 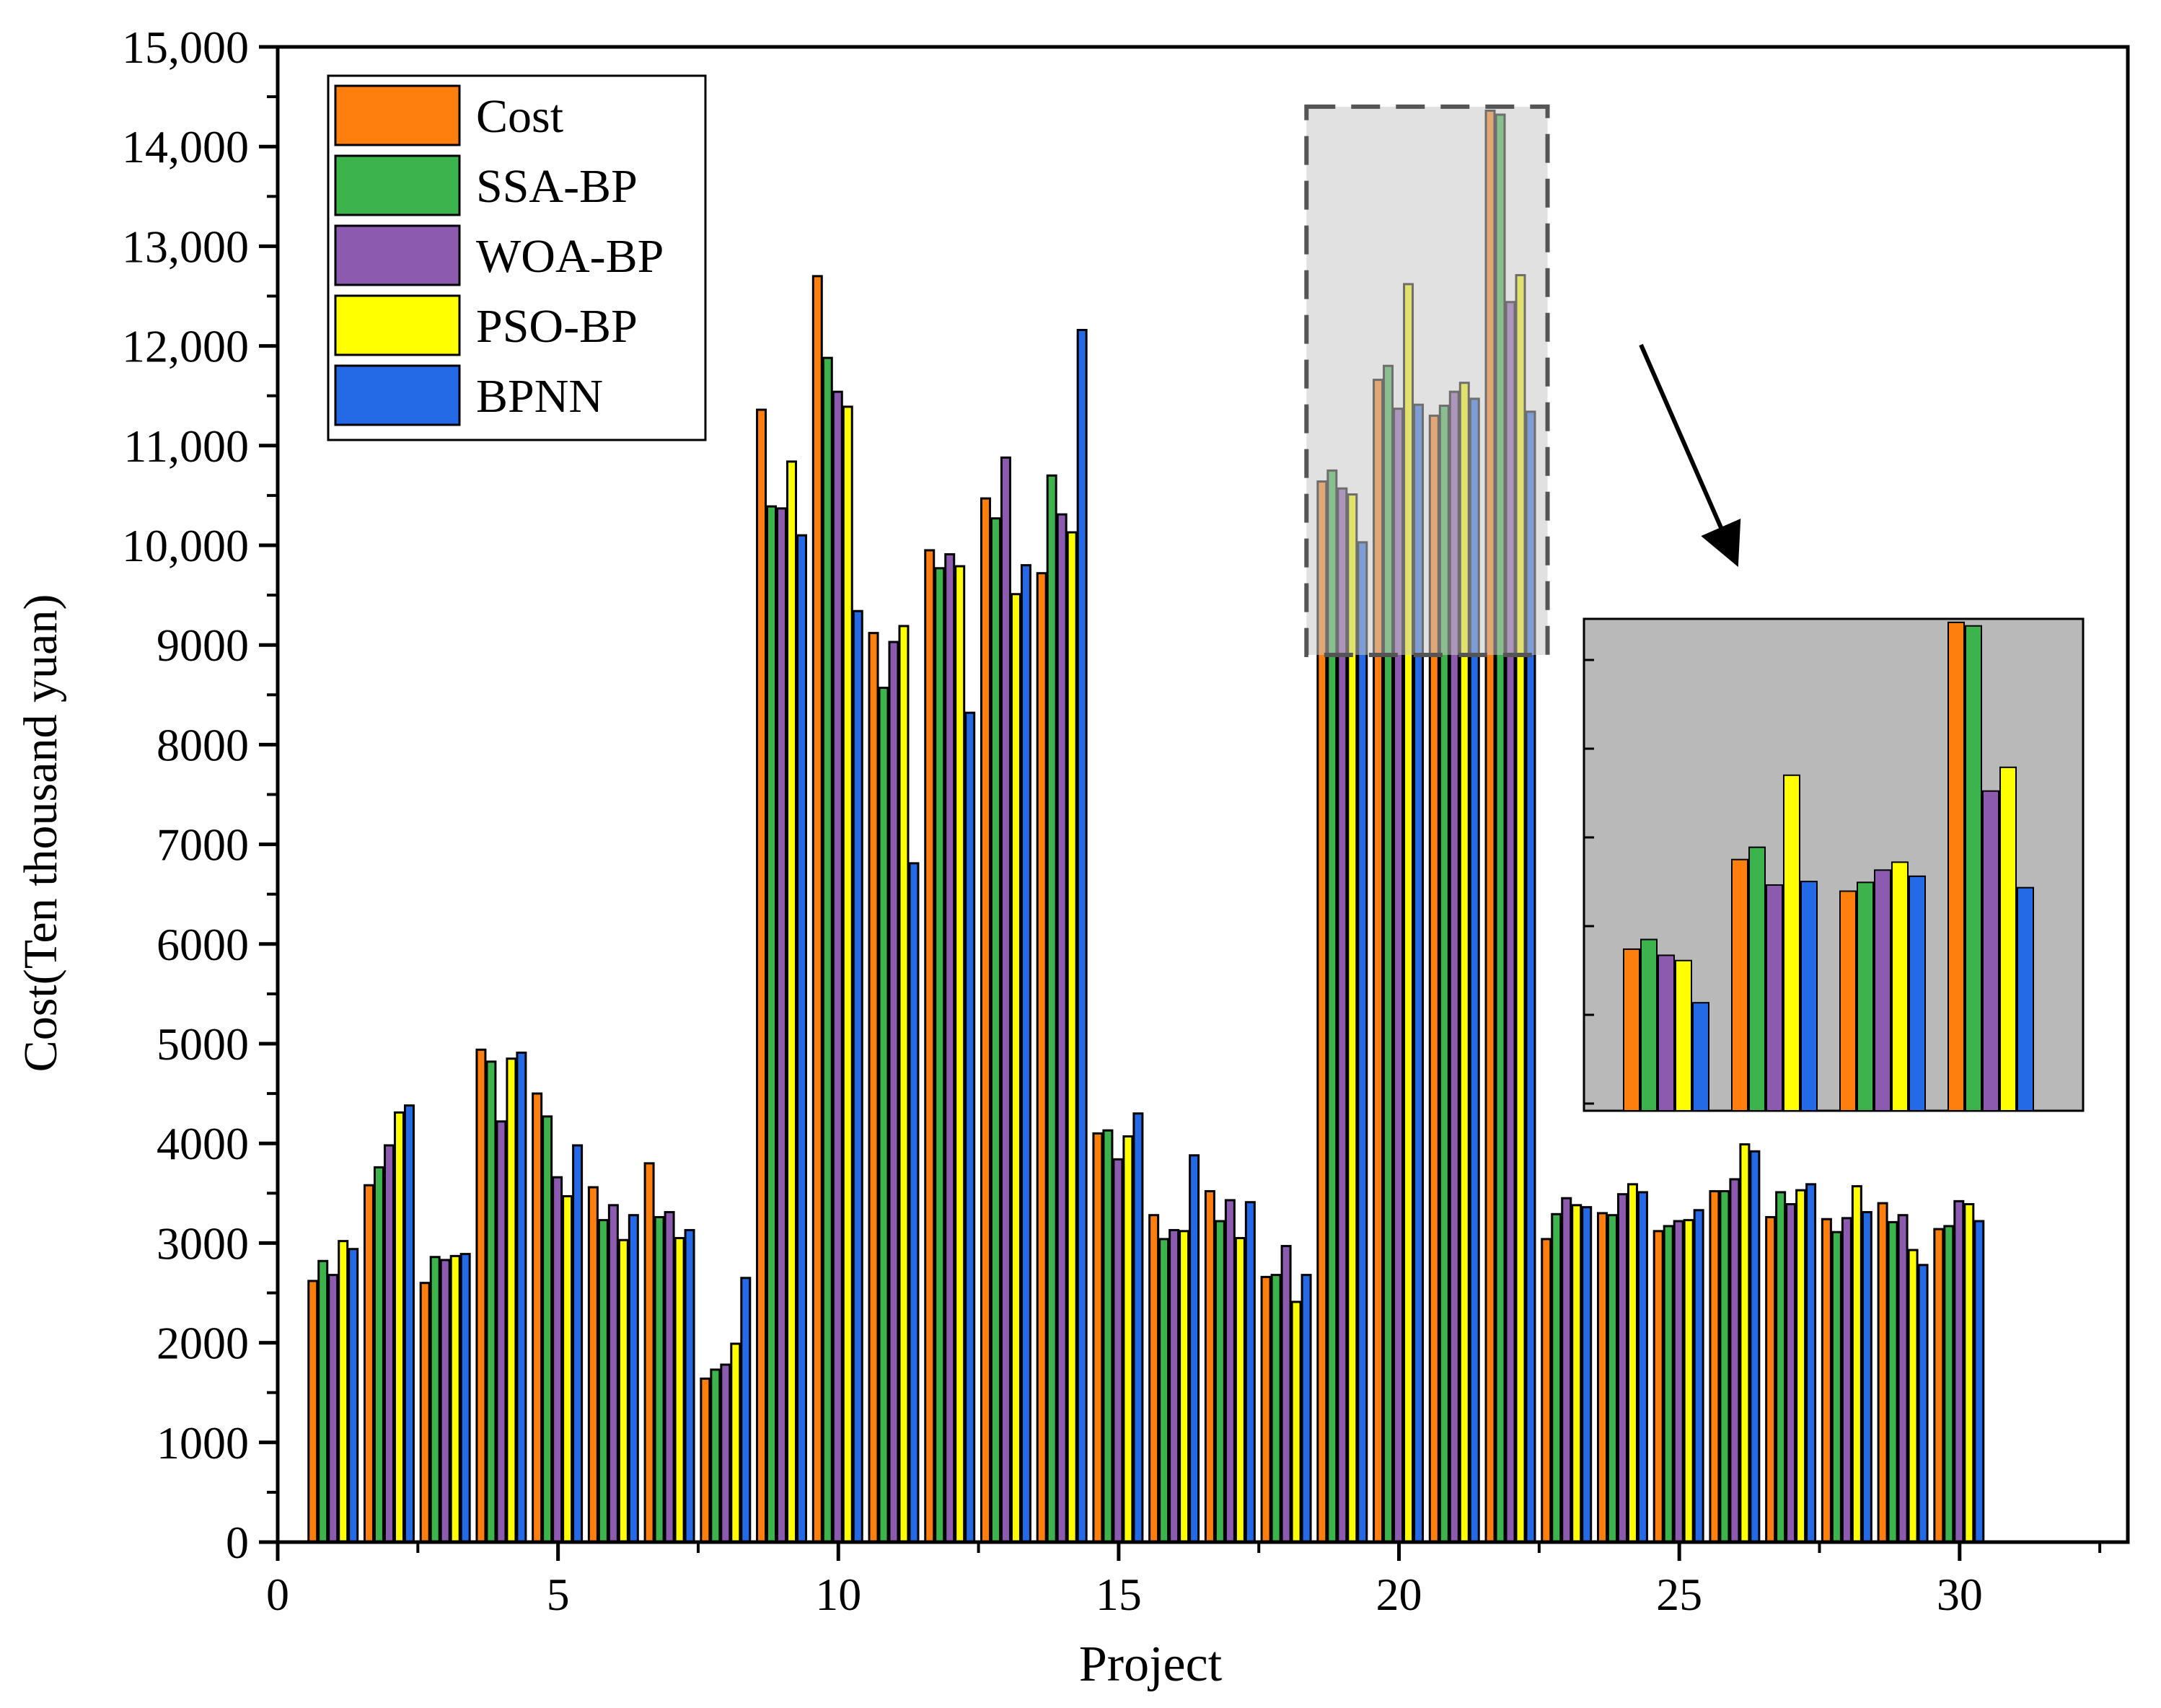 I want to click on legend-label-bpnn: BPNN, so click(x=539, y=396).